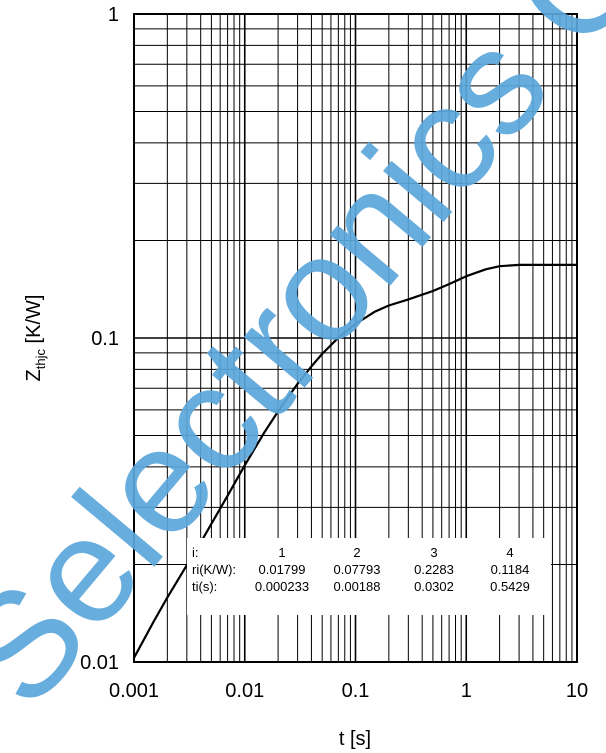  What do you see at coordinates (357, 586) in the screenshot?
I see `table-cell: 0.00188` at bounding box center [357, 586].